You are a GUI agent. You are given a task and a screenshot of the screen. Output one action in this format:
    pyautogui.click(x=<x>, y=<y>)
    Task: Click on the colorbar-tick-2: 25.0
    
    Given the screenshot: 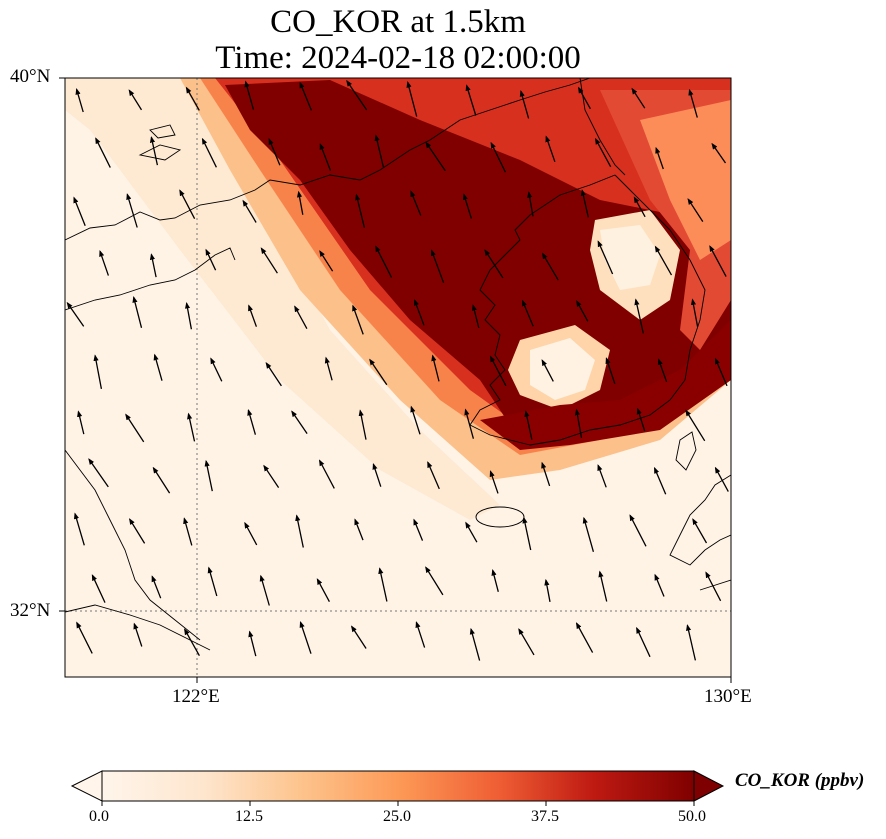 What is the action you would take?
    pyautogui.click(x=397, y=816)
    